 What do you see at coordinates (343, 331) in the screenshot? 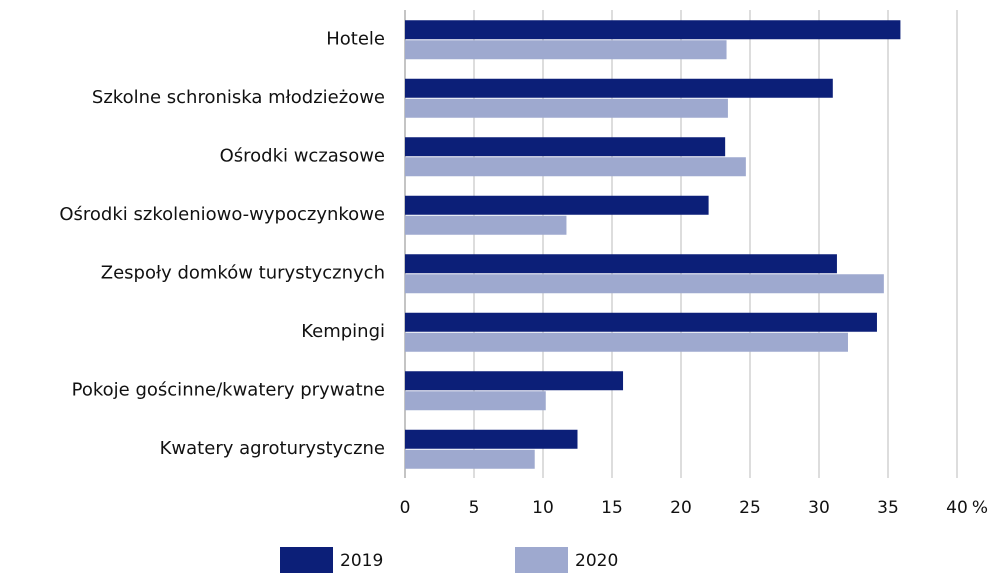
I see `y-tick-label: Kempingi` at bounding box center [343, 331].